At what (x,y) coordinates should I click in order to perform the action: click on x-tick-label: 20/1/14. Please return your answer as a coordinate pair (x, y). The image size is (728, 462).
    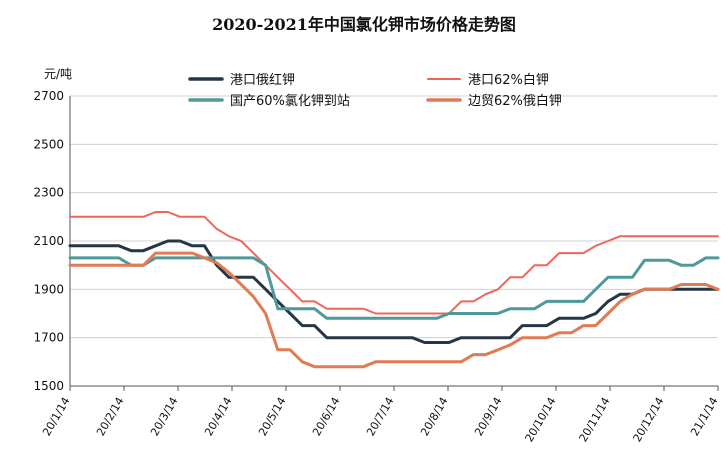
    Looking at the image, I should click on (56, 416).